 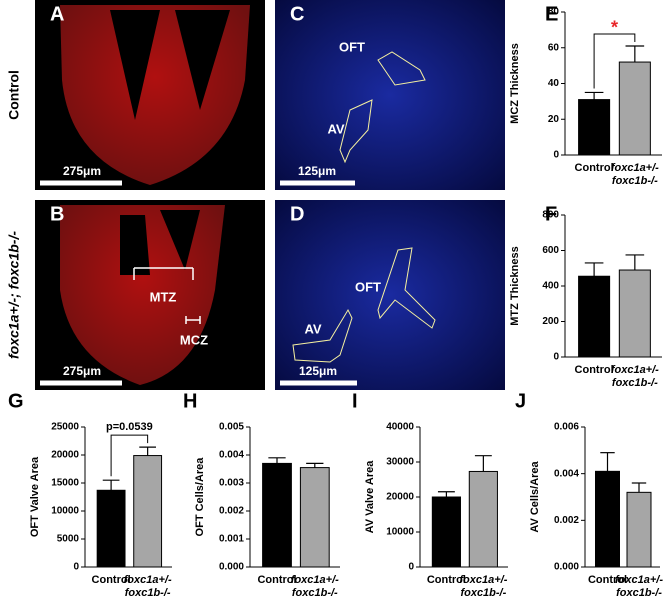 I want to click on y-tick-label: 15000, so click(x=65, y=483).